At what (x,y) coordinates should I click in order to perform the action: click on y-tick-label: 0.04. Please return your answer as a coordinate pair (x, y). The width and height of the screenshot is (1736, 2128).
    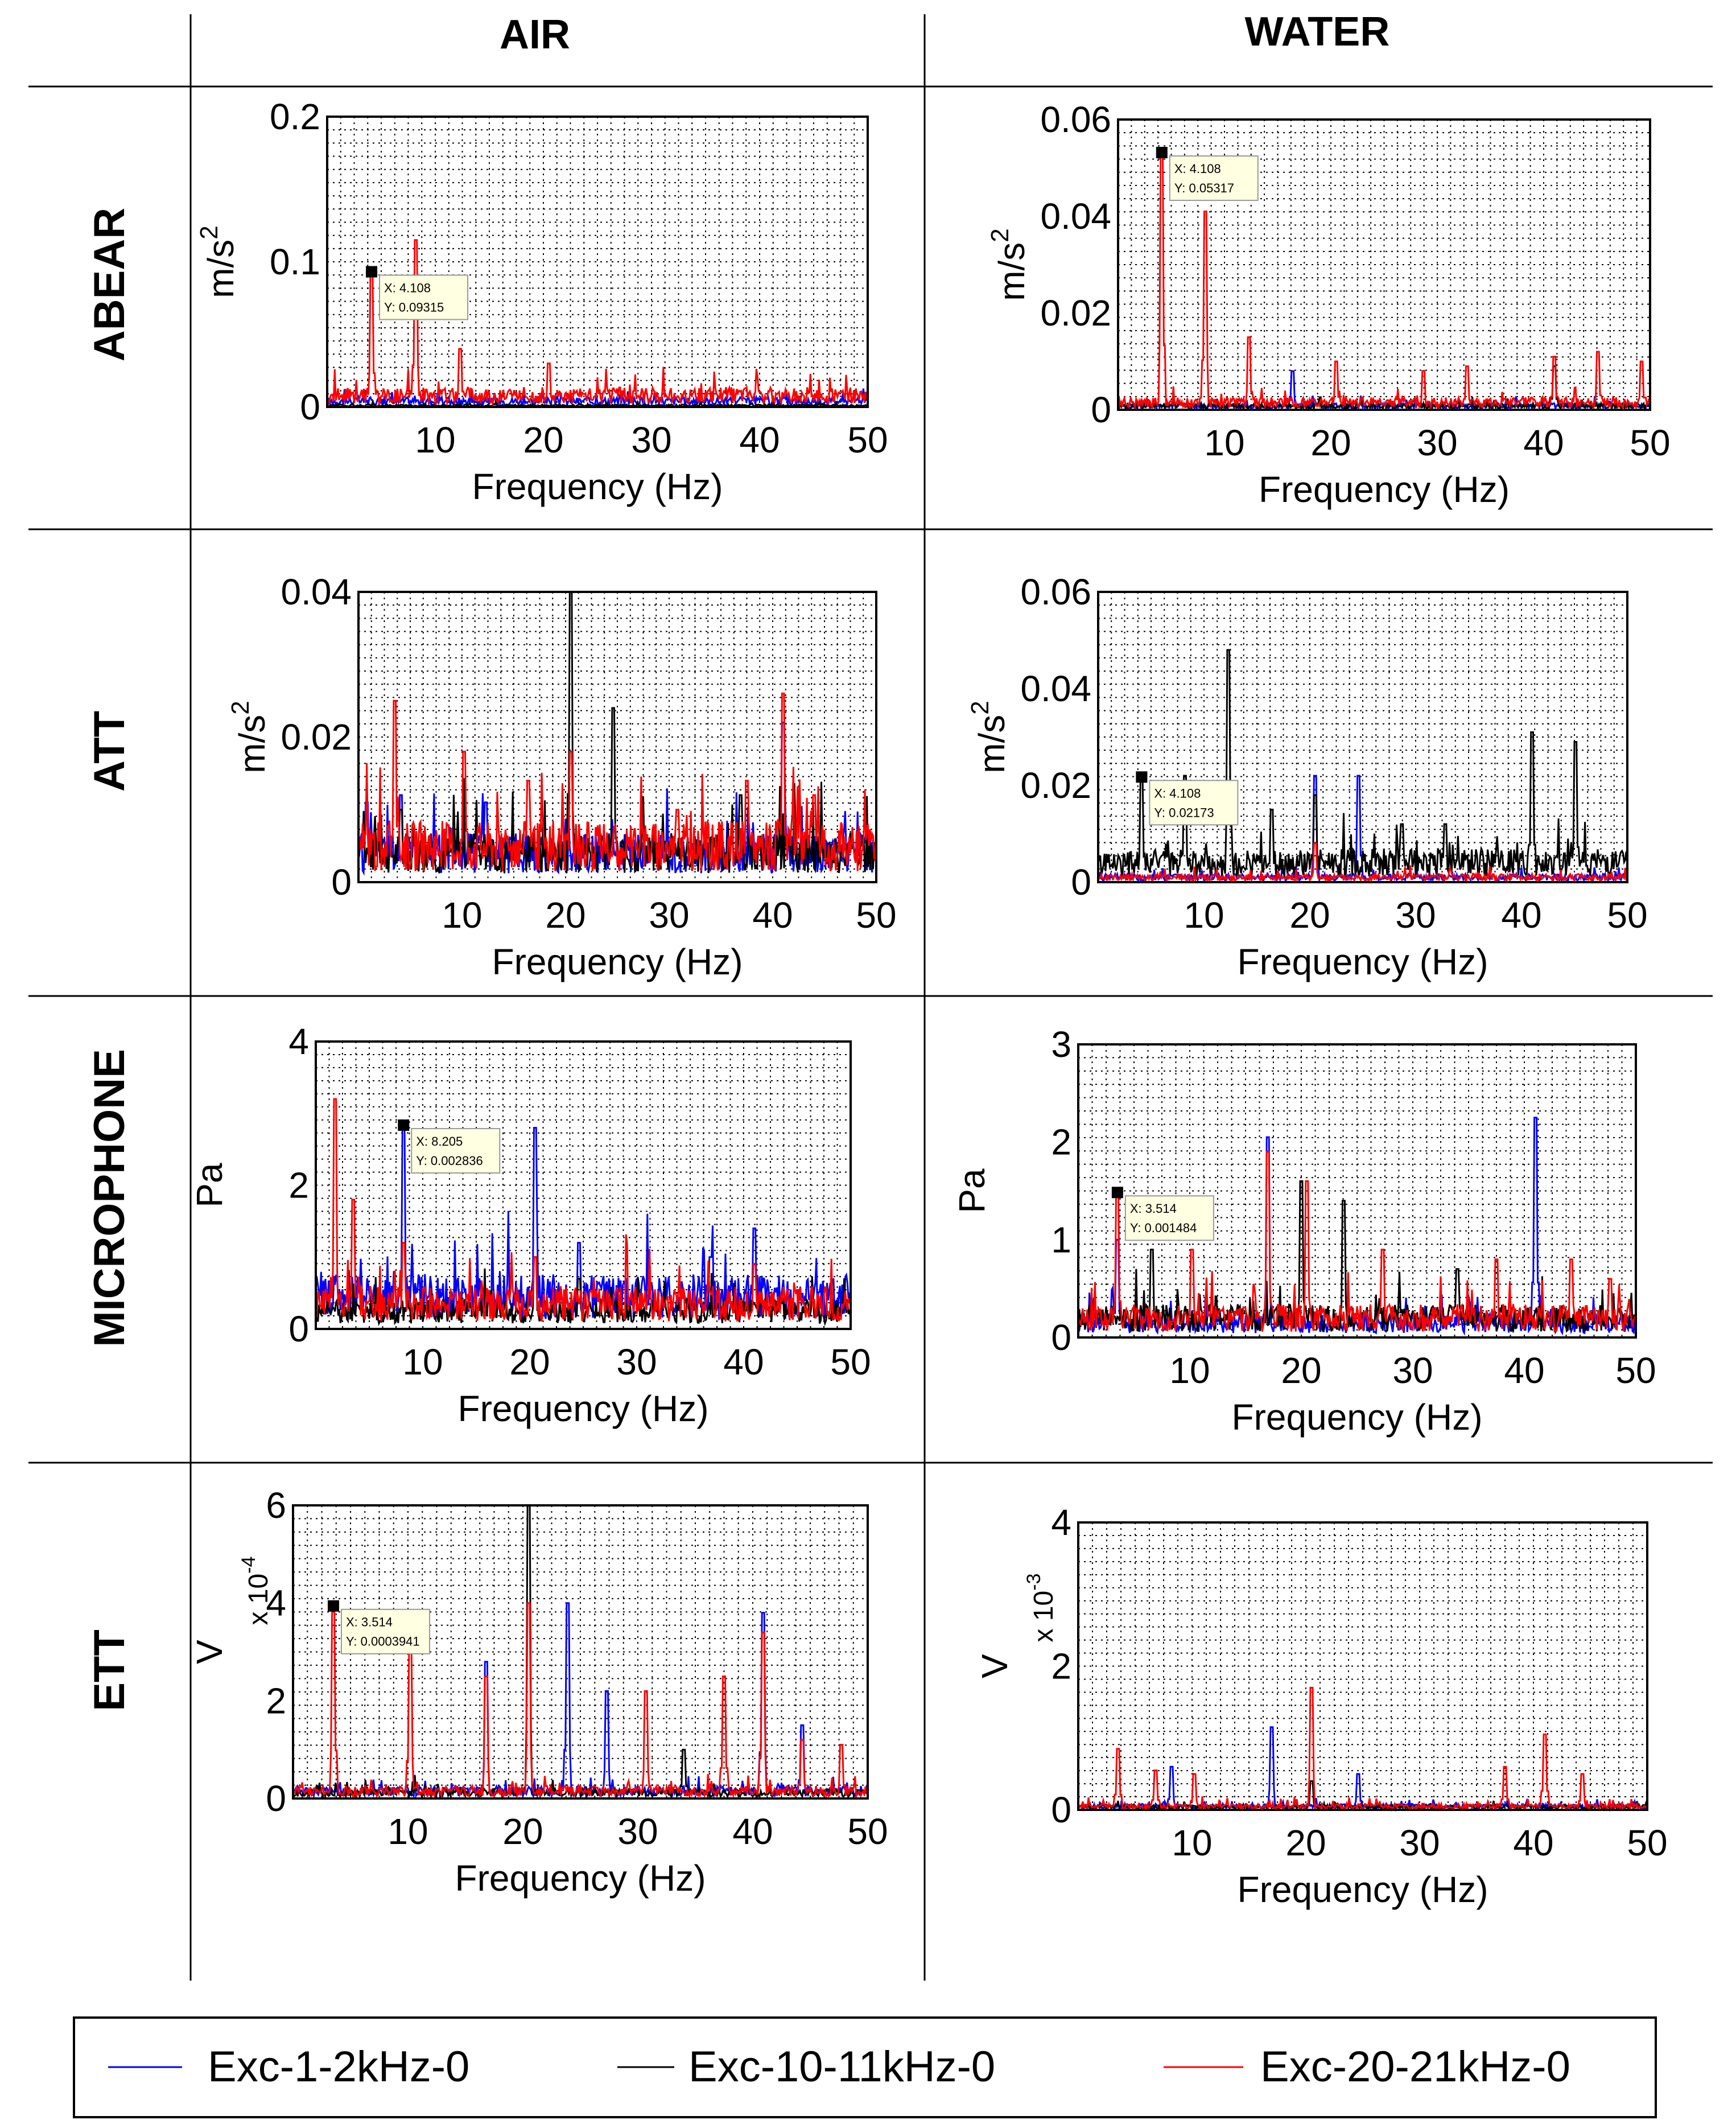
    Looking at the image, I should click on (316, 591).